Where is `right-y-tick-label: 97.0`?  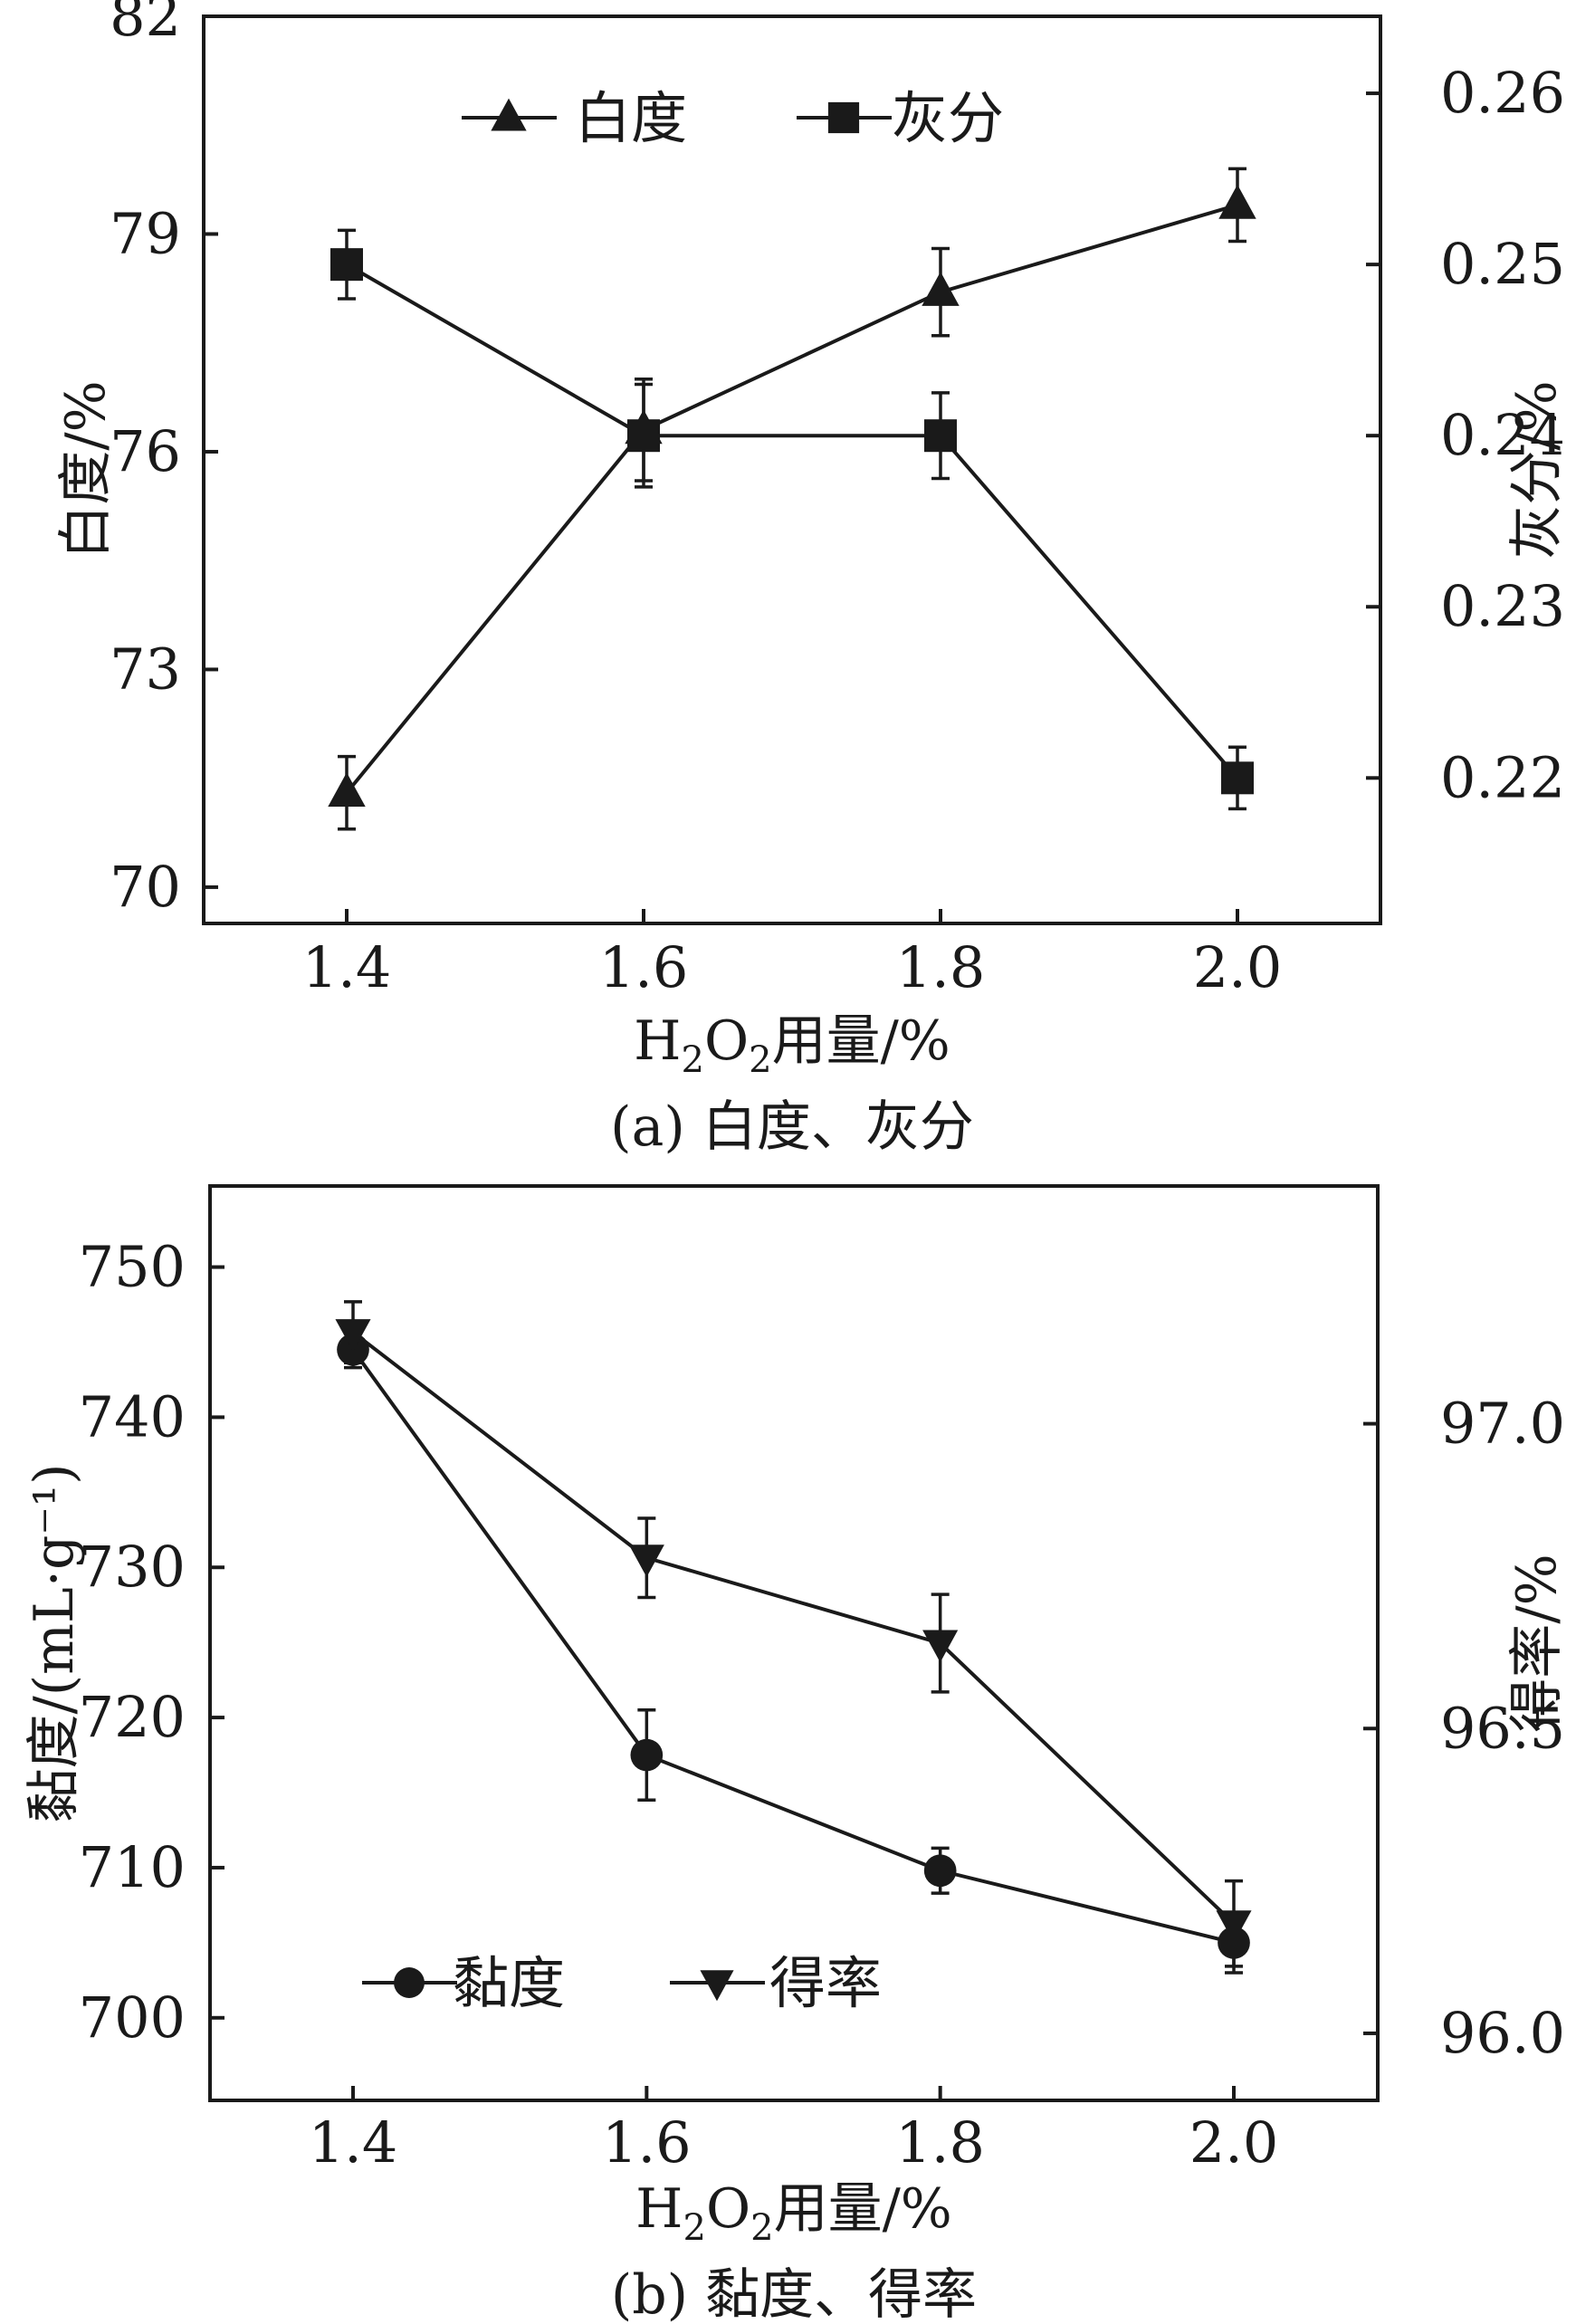
right-y-tick-label: 97.0 is located at coordinates (1502, 1424).